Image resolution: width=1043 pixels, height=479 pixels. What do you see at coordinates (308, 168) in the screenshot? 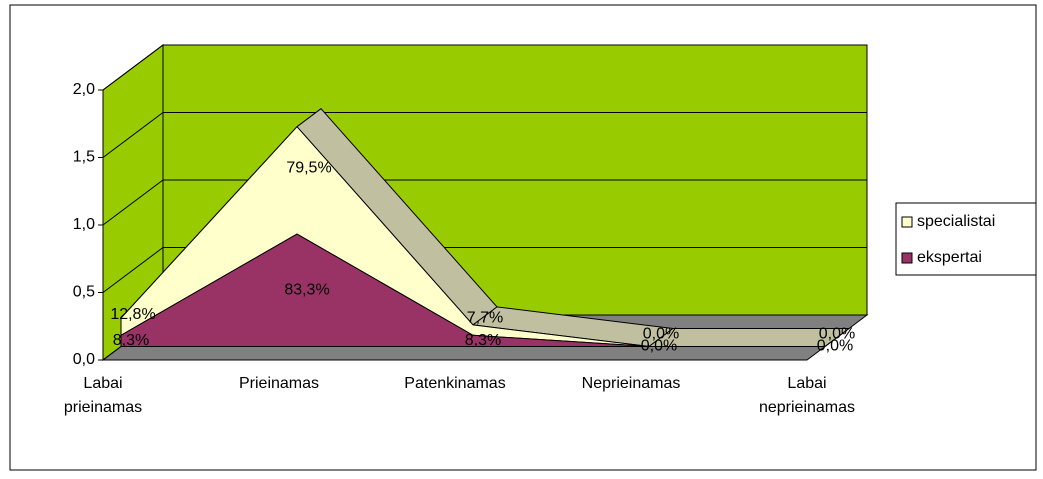
I see `data-label: 79,5%` at bounding box center [308, 168].